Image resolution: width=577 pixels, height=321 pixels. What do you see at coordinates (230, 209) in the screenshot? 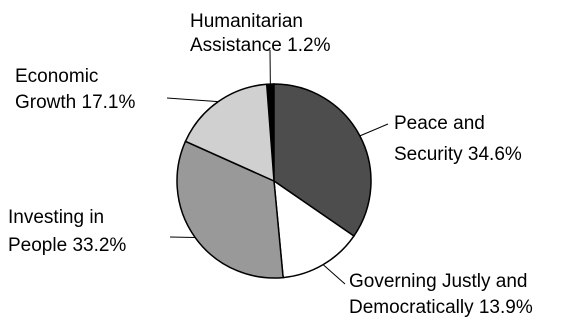
I see `pie-slice-investing-in-people` at bounding box center [230, 209].